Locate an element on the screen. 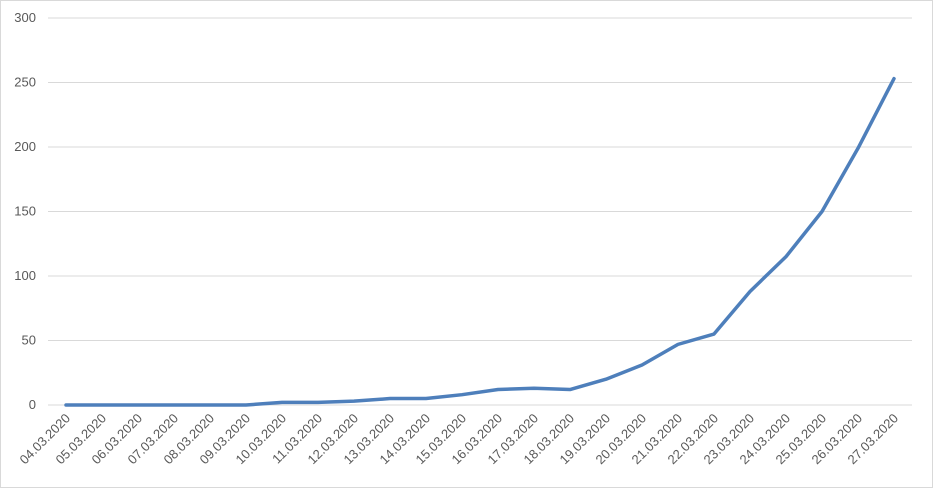 This screenshot has height=488, width=933. y-tick-label: 200 is located at coordinates (25, 146).